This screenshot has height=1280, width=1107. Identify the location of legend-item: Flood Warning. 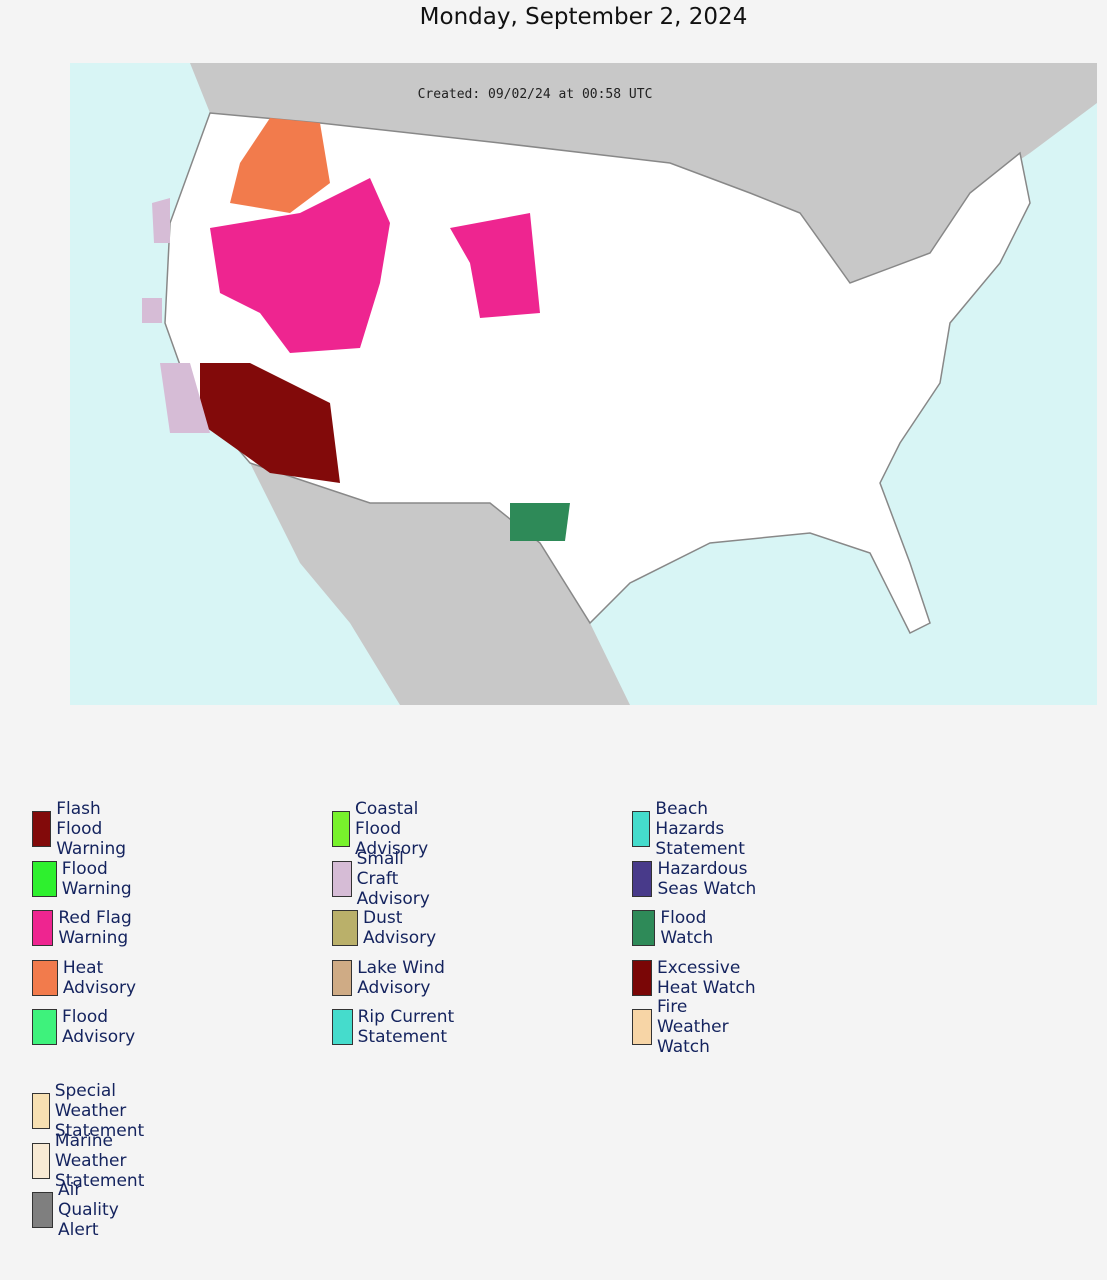
(87, 878).